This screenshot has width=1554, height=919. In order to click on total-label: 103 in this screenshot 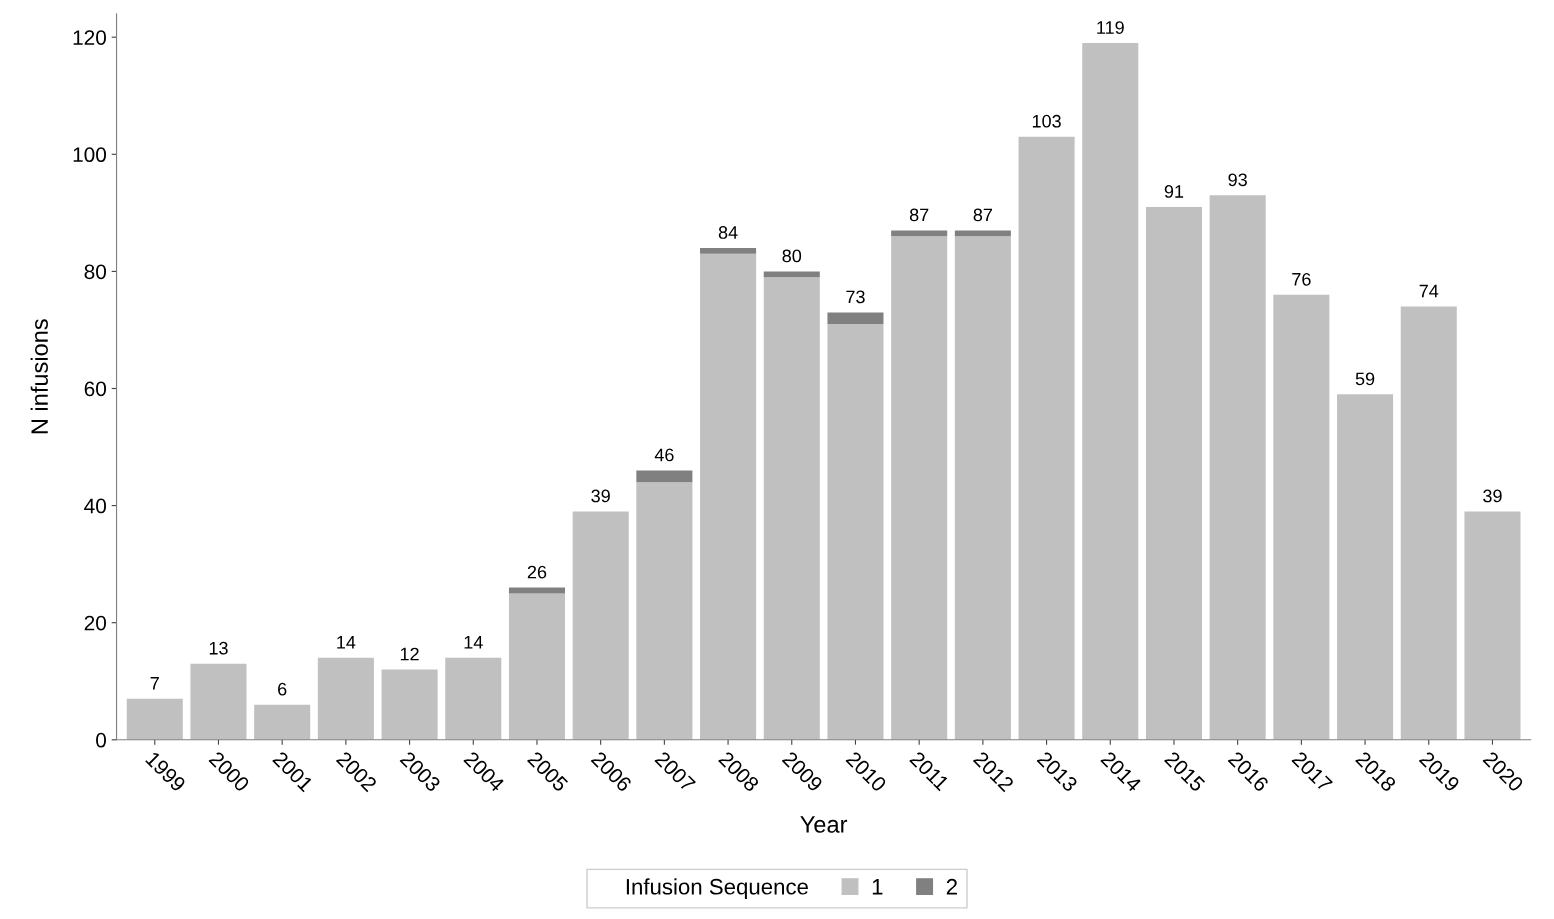, I will do `click(1046, 121)`.